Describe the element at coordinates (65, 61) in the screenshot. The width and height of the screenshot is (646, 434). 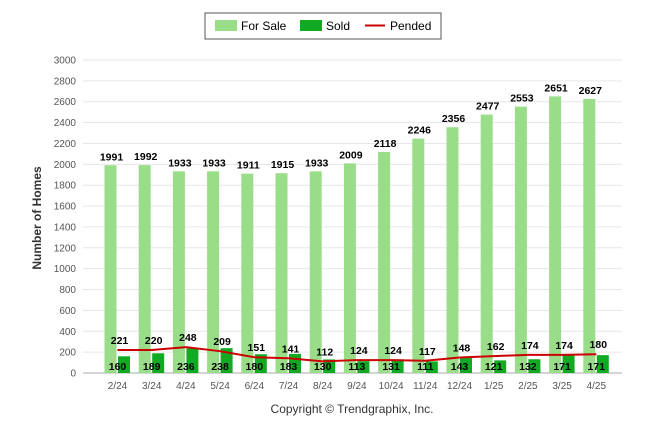
I see `y-tick-label: 3000` at that location.